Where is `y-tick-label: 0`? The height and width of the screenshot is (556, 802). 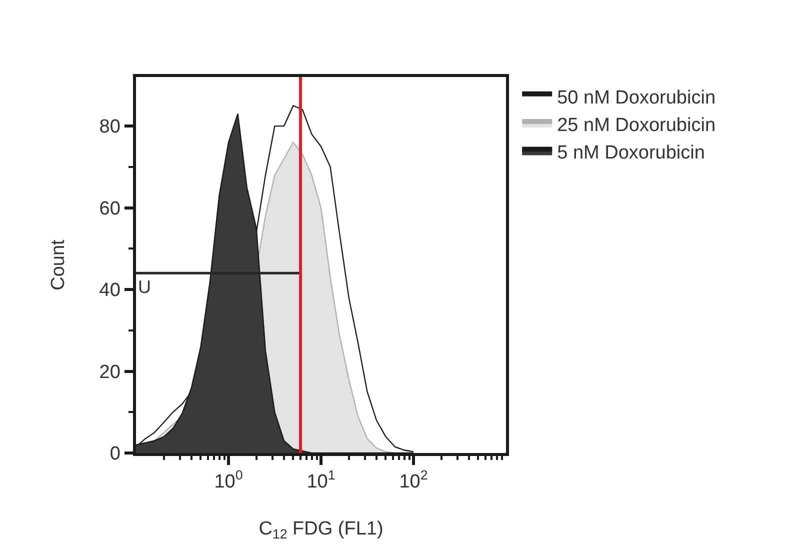
y-tick-label: 0 is located at coordinates (115, 454).